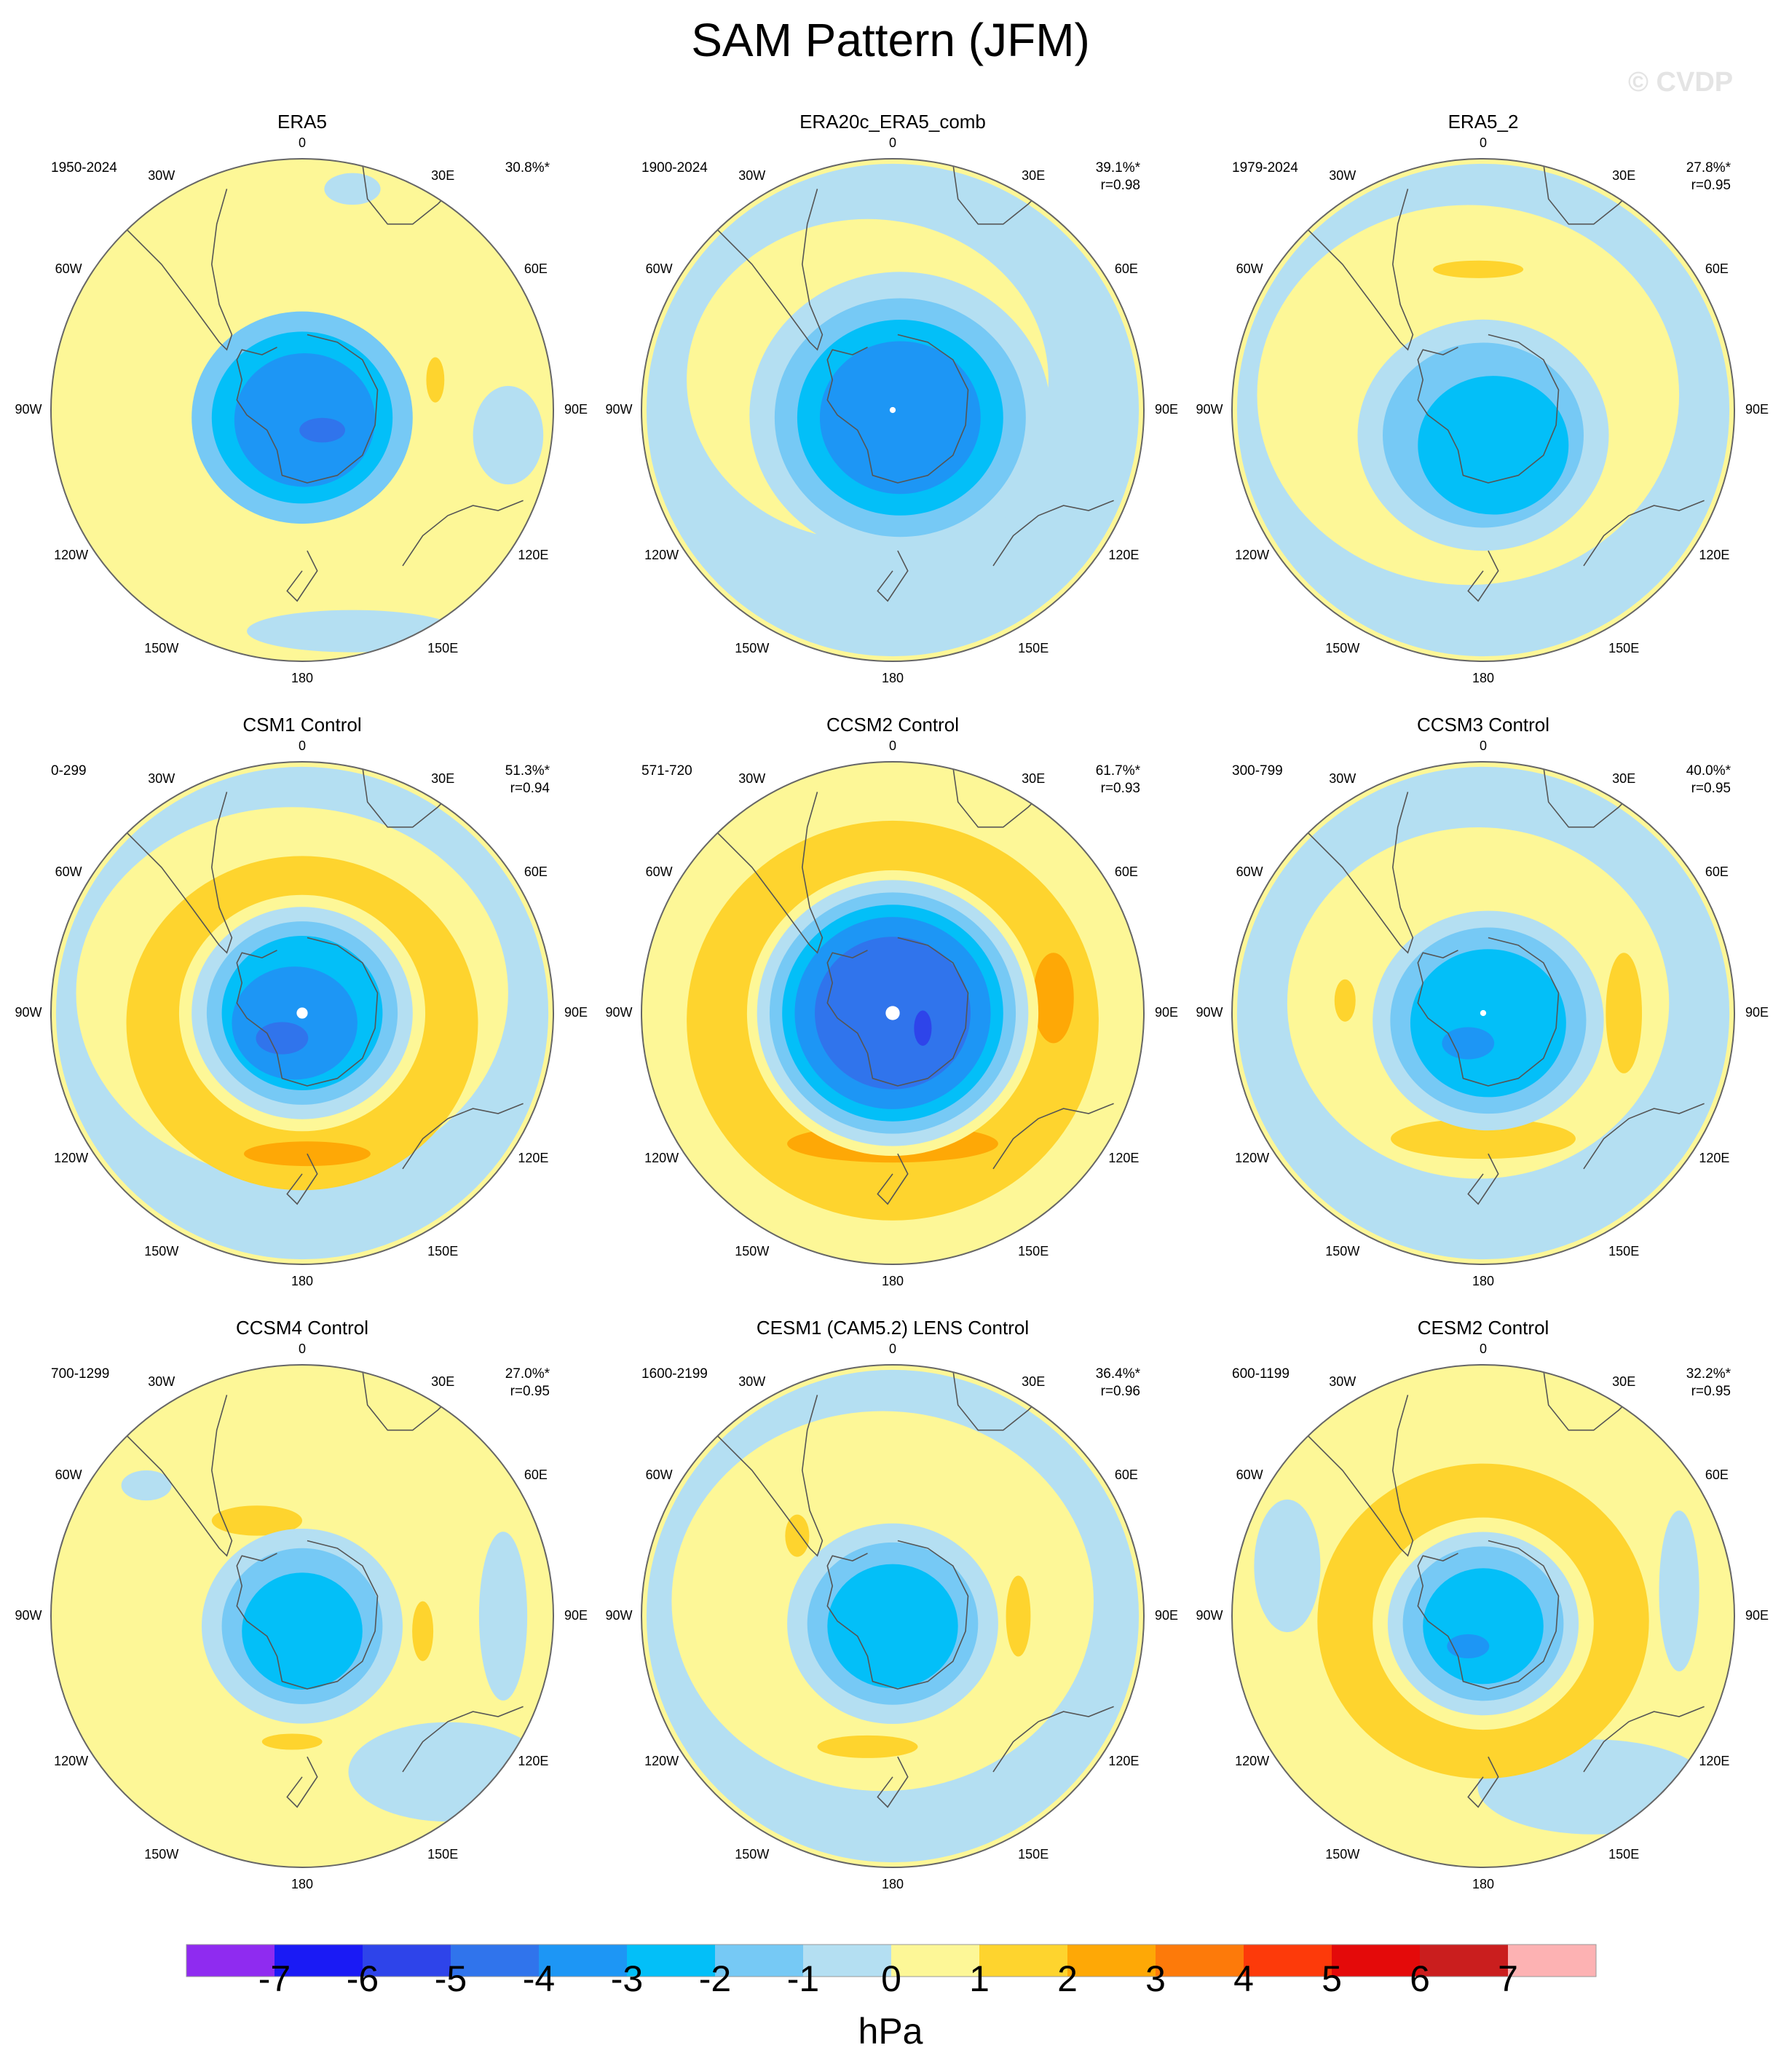 This screenshot has height=2072, width=1781. I want to click on panel-period: 1900-2024, so click(674, 168).